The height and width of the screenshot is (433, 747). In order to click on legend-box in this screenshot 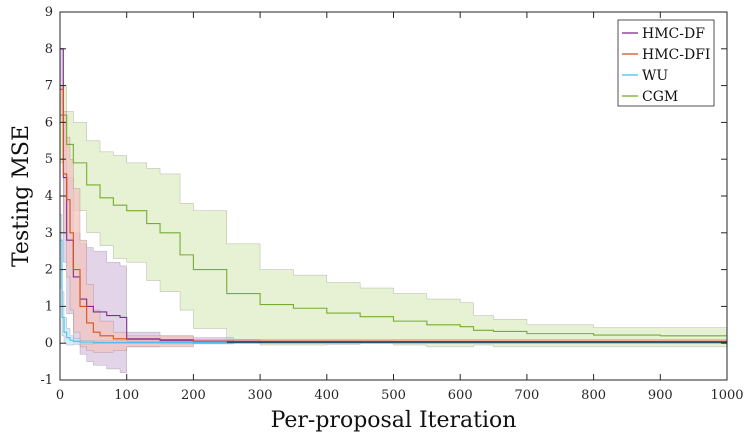, I will do `click(666, 63)`.